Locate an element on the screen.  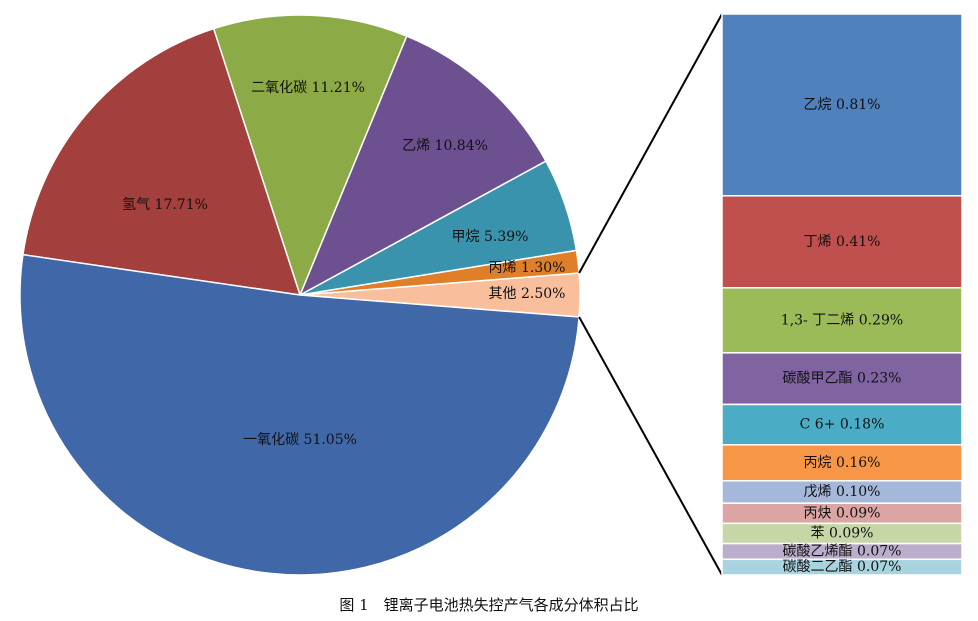
label-value: 0.18% is located at coordinates (862, 425).